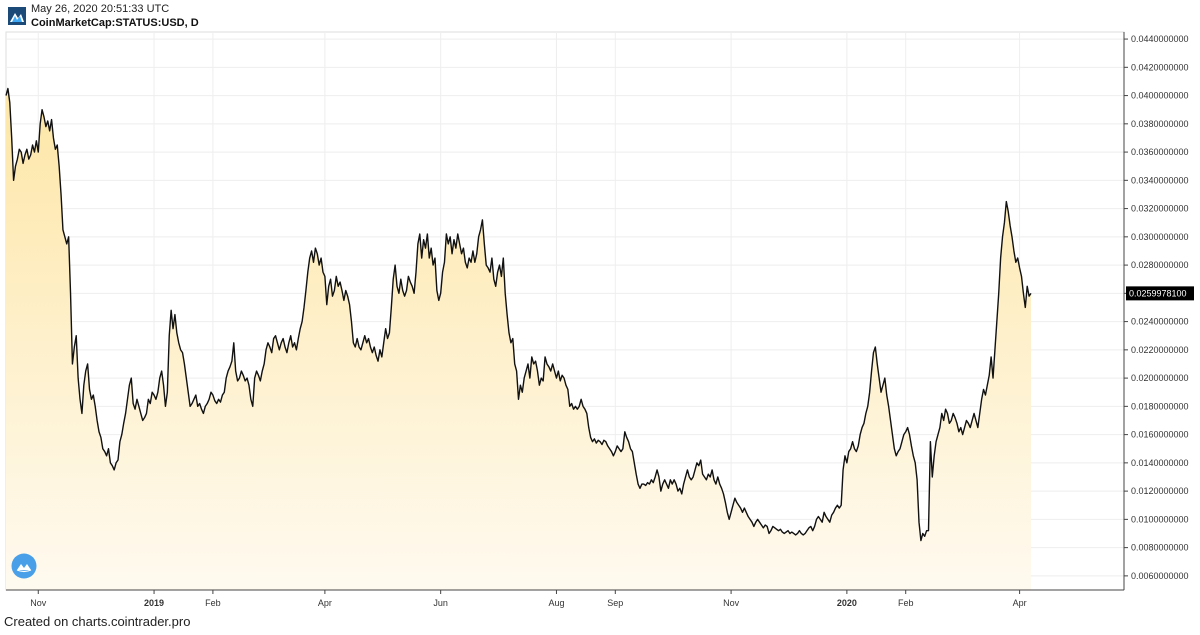 This screenshot has height=635, width=1200. Describe the element at coordinates (1160, 209) in the screenshot. I see `y-tick-label: 0.0320000000` at that location.